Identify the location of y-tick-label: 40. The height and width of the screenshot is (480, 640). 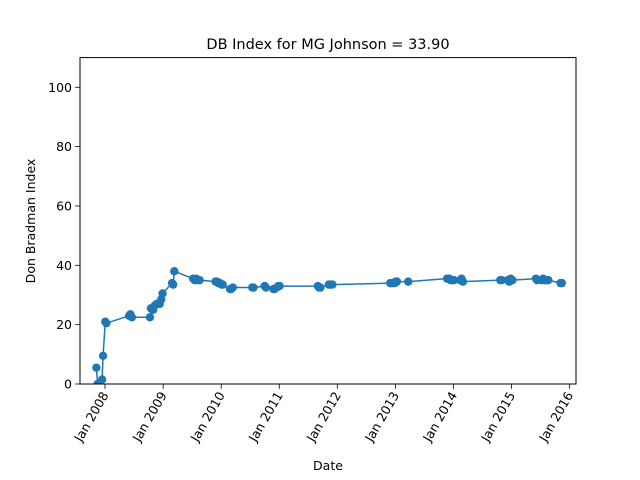
(64, 265).